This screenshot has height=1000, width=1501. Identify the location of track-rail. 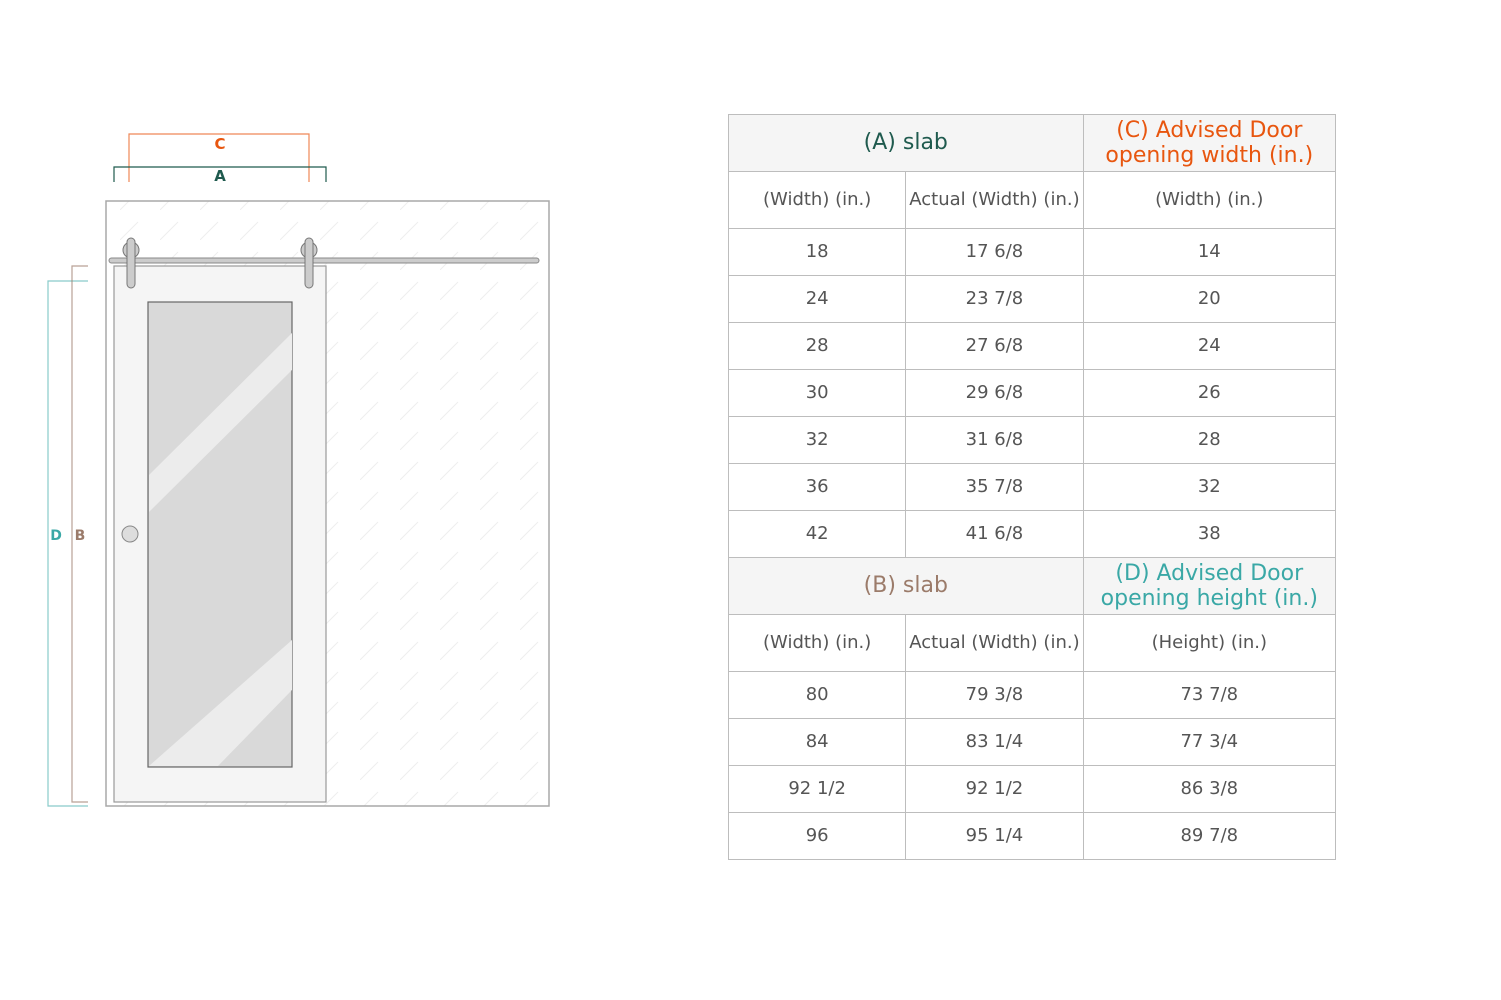
(324, 260).